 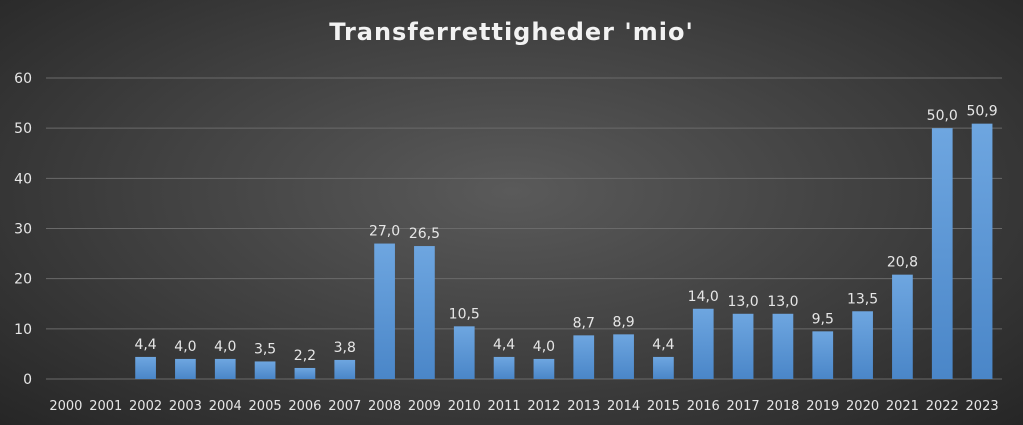 What do you see at coordinates (862, 406) in the screenshot?
I see `x-tick-label: 2020` at bounding box center [862, 406].